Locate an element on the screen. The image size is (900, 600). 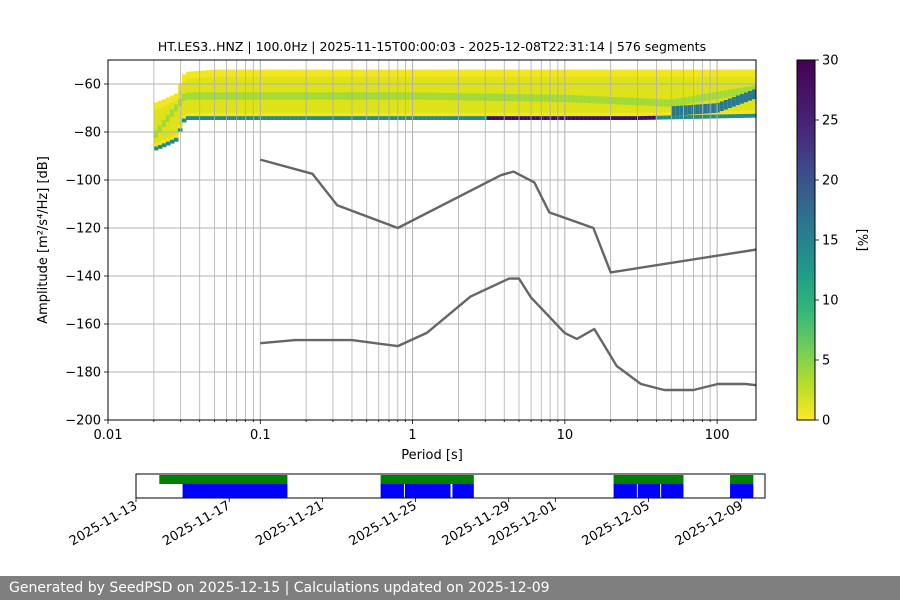
timeline-available-segment is located at coordinates (648, 479).